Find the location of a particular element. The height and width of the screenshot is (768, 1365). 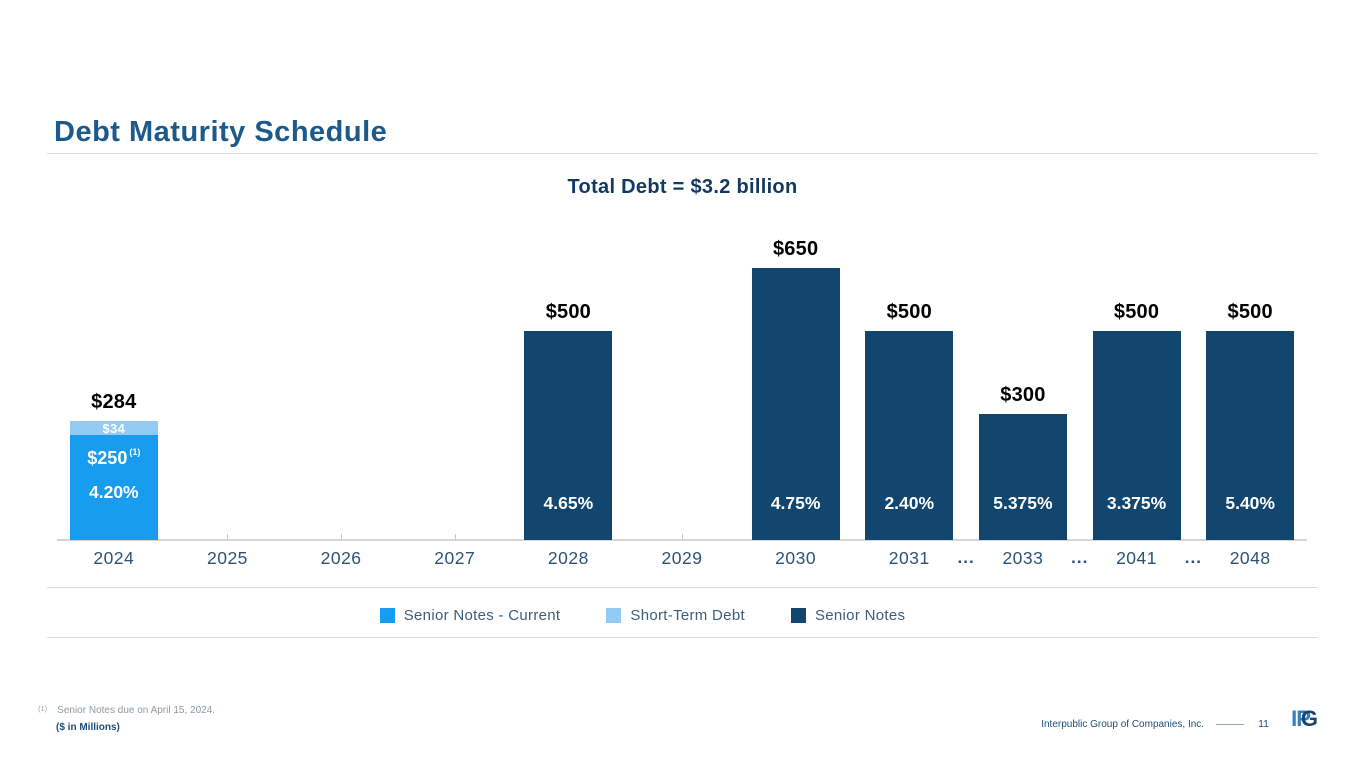

bar-2033: 5.375% is located at coordinates (1022, 477).